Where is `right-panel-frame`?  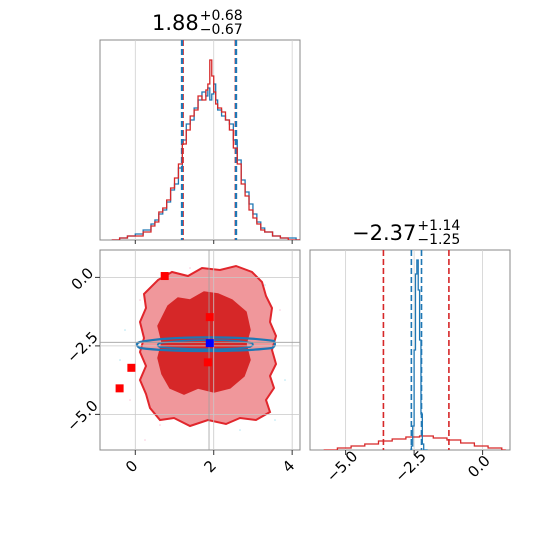
right-panel-frame is located at coordinates (410, 350).